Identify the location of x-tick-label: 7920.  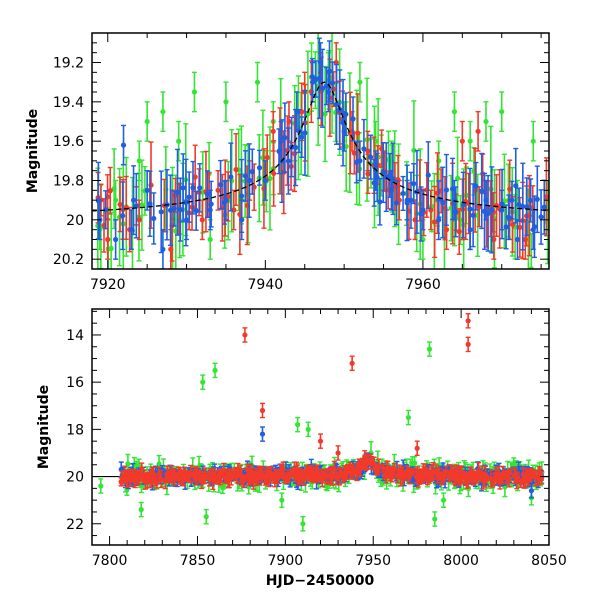
(108, 285).